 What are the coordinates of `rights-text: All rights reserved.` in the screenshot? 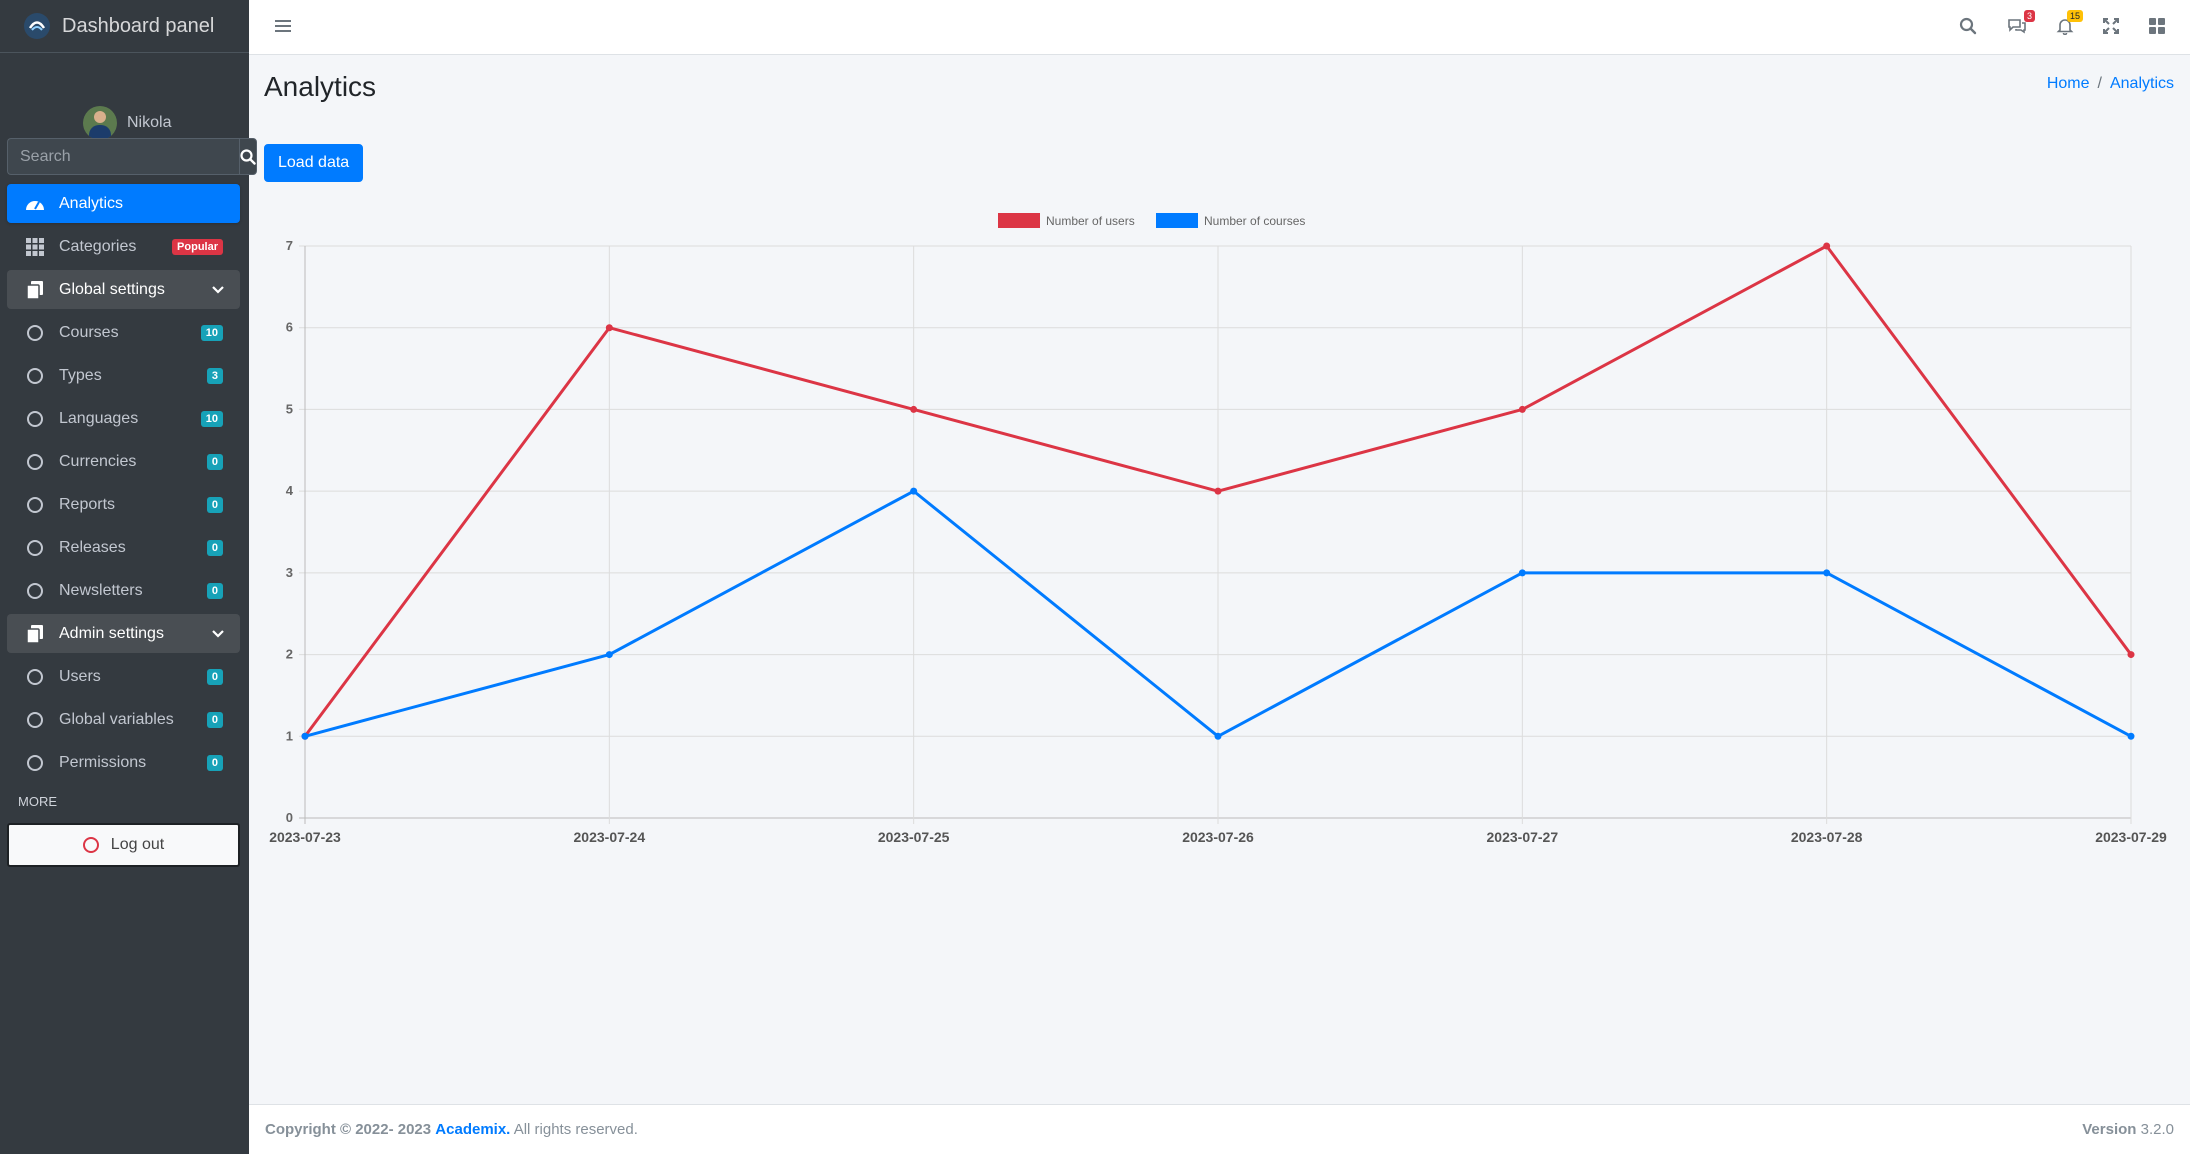 It's located at (575, 1129).